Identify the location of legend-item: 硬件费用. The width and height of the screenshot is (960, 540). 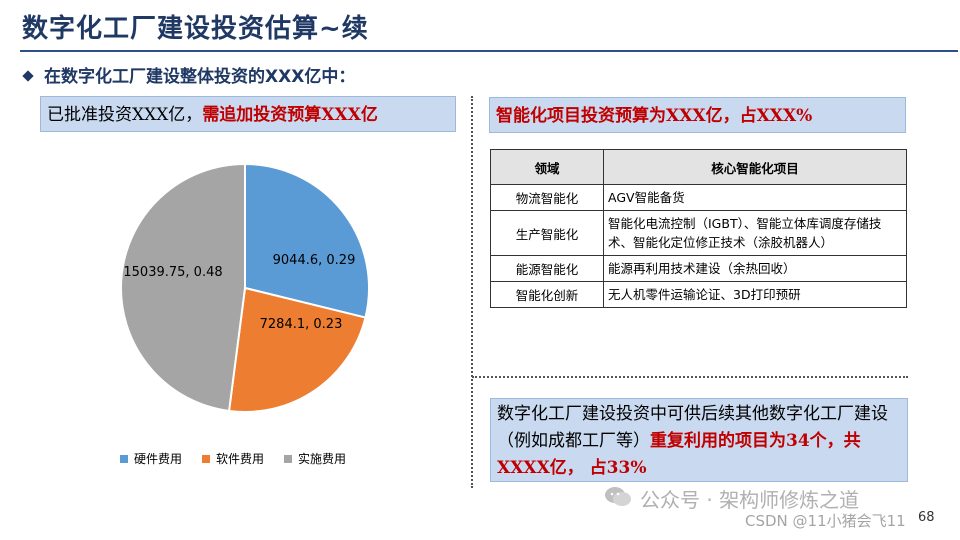
(151, 458).